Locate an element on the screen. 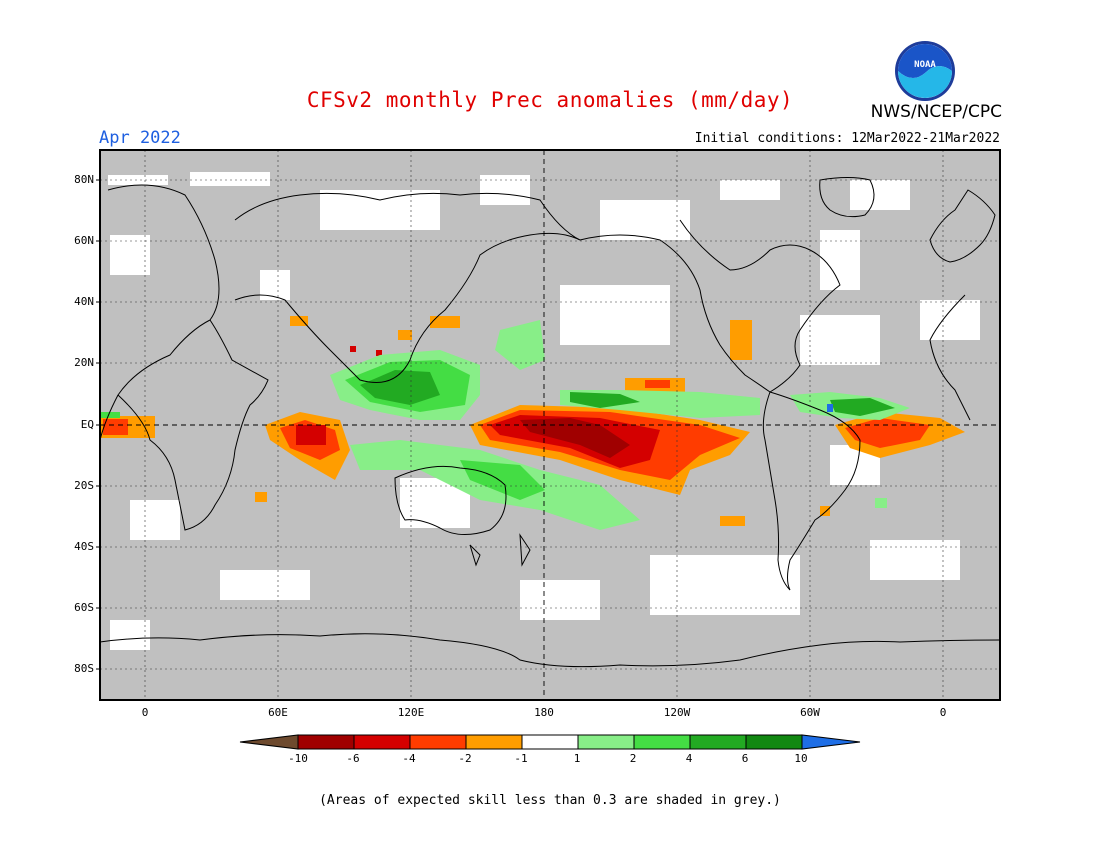  lat-label: 20S is located at coordinates (84, 485).